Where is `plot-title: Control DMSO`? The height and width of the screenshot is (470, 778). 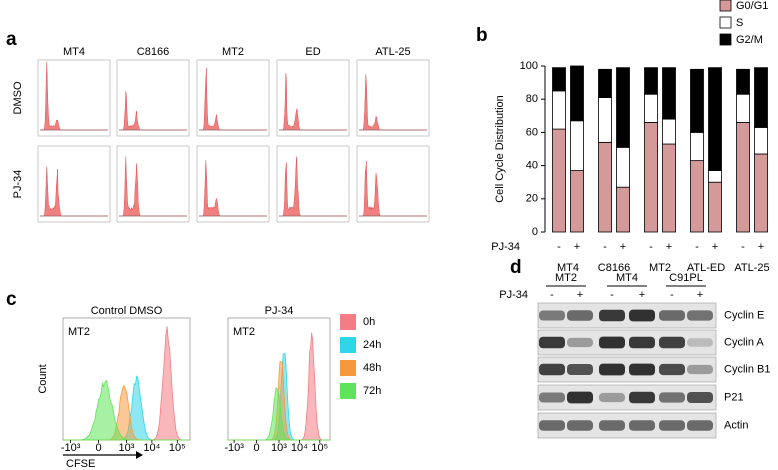
plot-title: Control DMSO is located at coordinates (127, 311).